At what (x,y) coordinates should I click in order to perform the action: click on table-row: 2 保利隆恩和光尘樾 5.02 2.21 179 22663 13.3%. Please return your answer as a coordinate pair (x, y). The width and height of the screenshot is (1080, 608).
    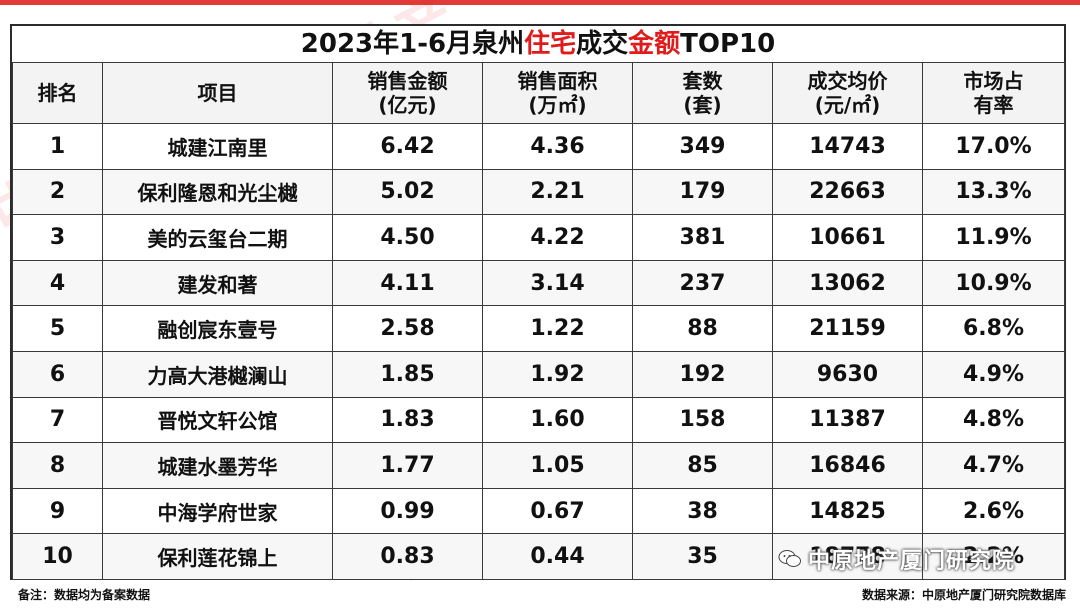
    Looking at the image, I should click on (538, 192).